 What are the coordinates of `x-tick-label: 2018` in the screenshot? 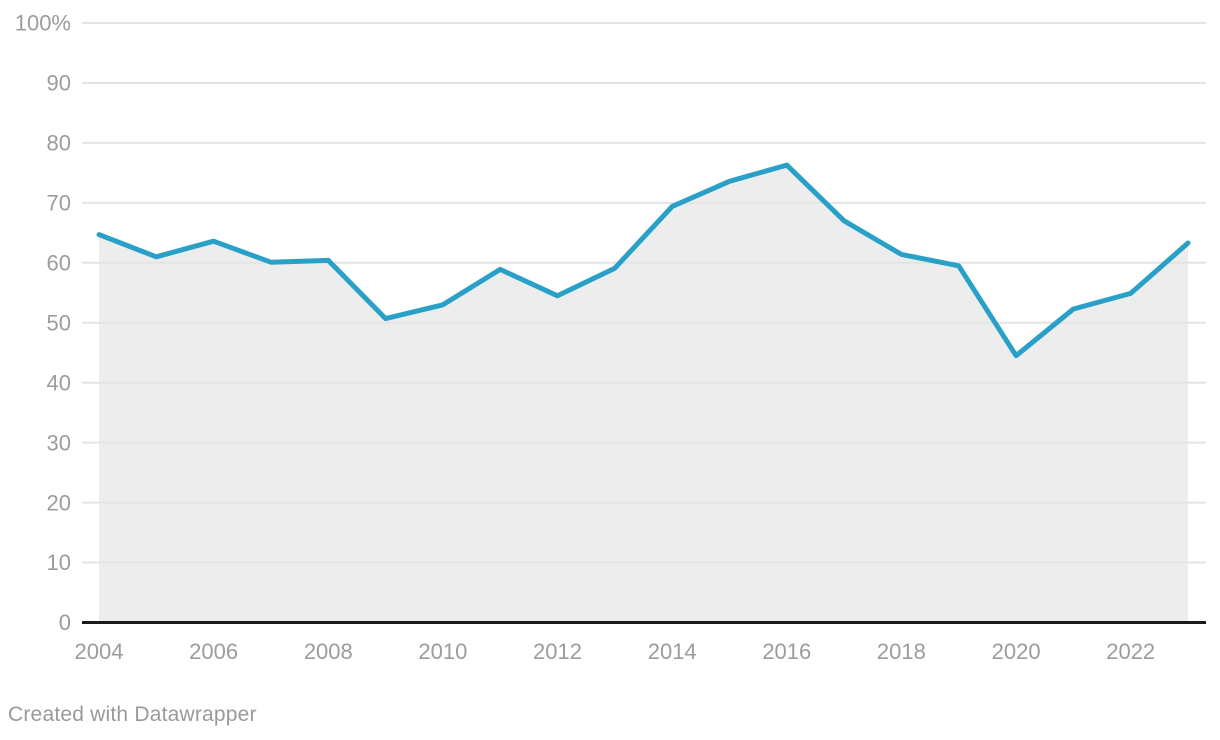 It's located at (901, 651).